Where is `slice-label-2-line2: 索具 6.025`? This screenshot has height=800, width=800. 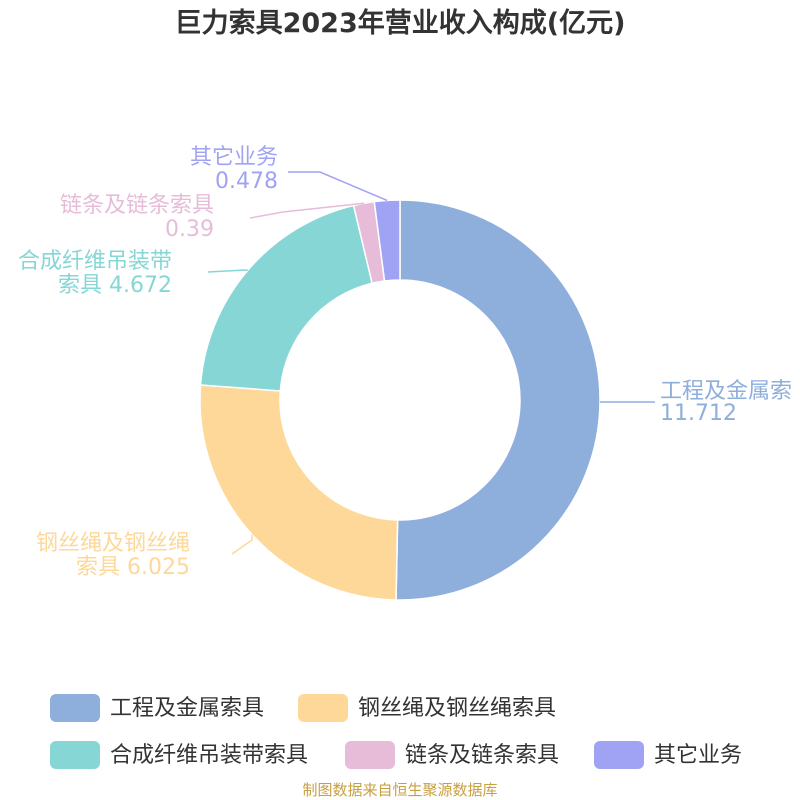
slice-label-2-line2: 索具 6.025 is located at coordinates (133, 567).